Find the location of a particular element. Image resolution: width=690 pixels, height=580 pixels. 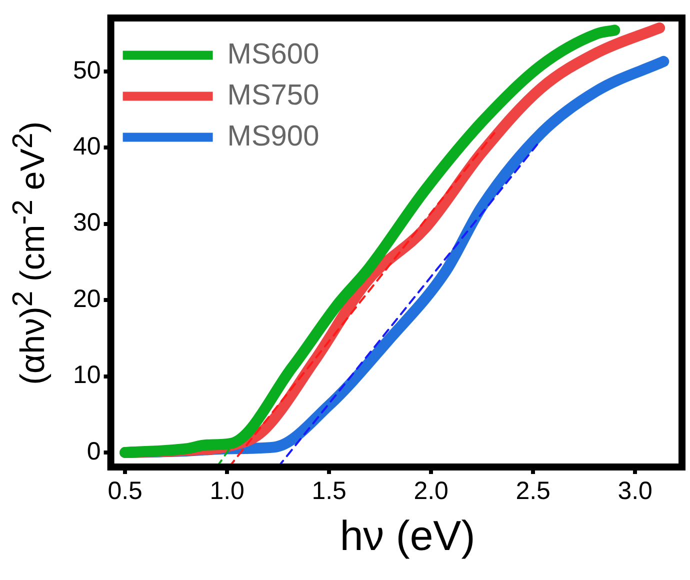

x-tick-label: 2.0 is located at coordinates (431, 490).